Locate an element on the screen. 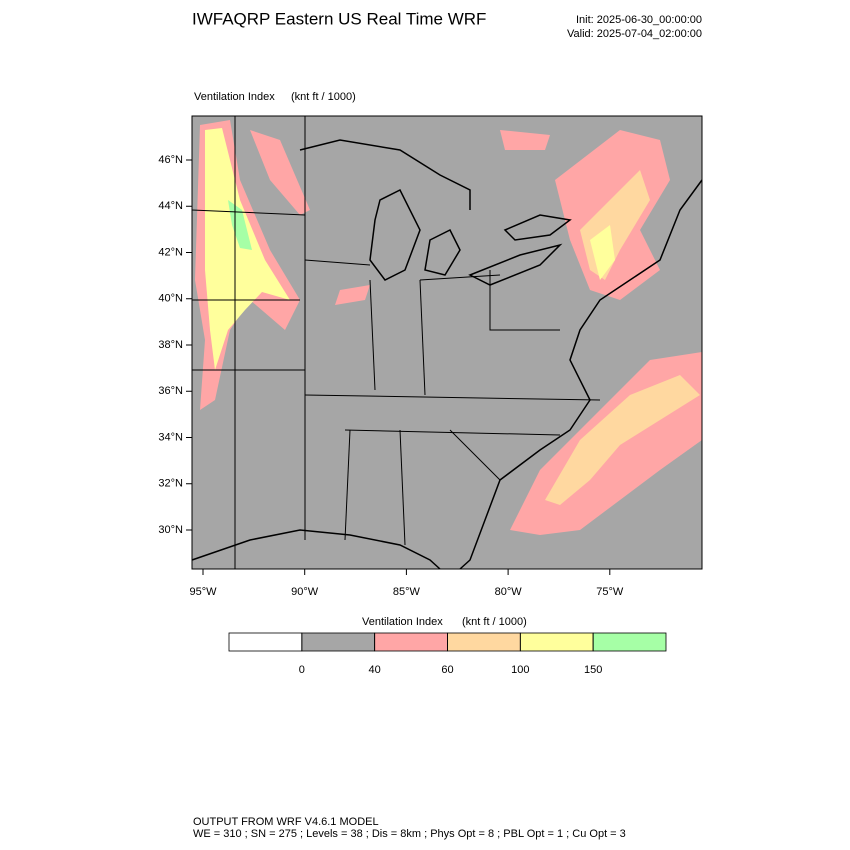 This screenshot has height=850, width=850. colorbar-tick-label: 100 is located at coordinates (520, 670).